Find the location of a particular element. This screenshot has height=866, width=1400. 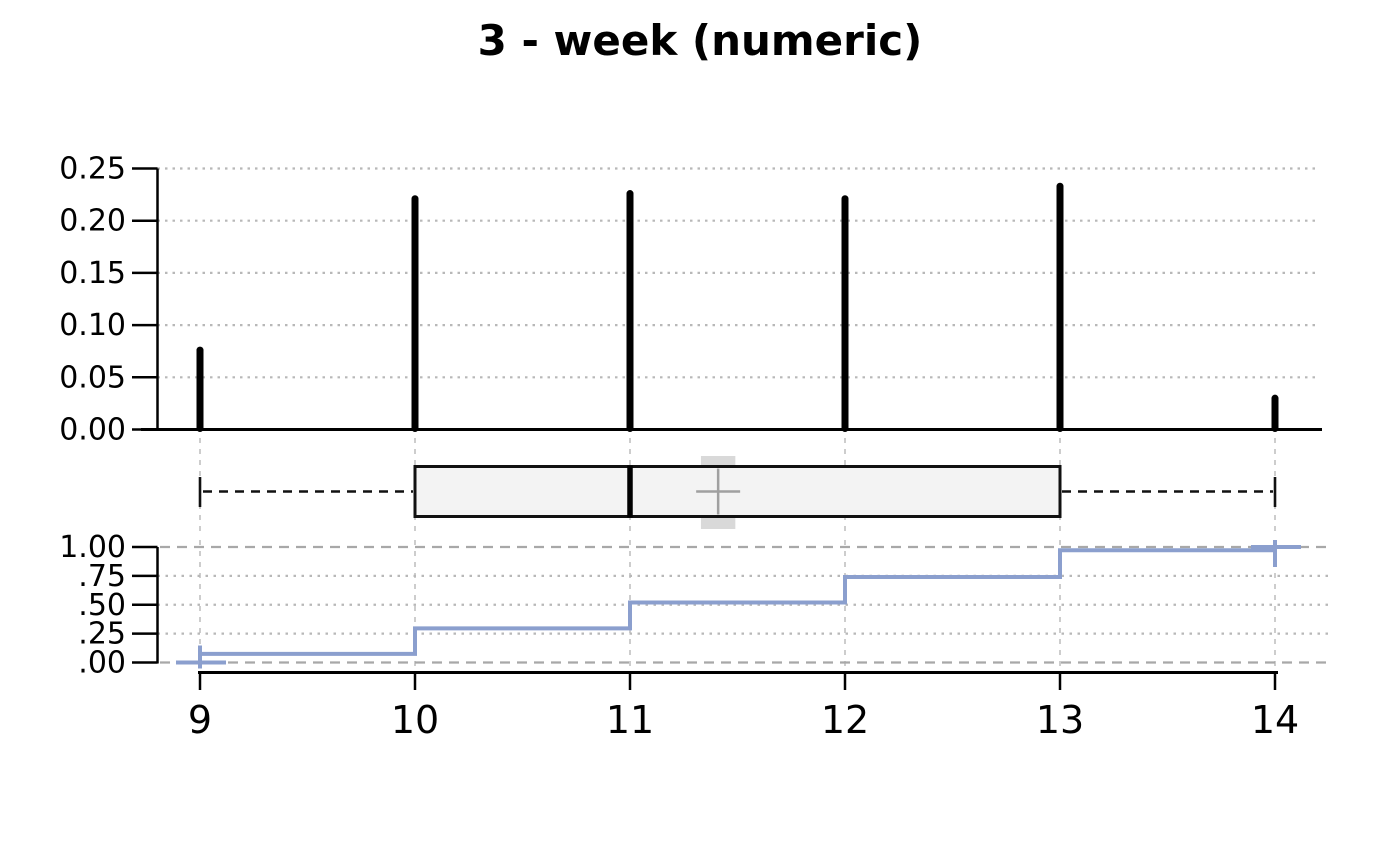

x-tick-label: 11 is located at coordinates (630, 720).